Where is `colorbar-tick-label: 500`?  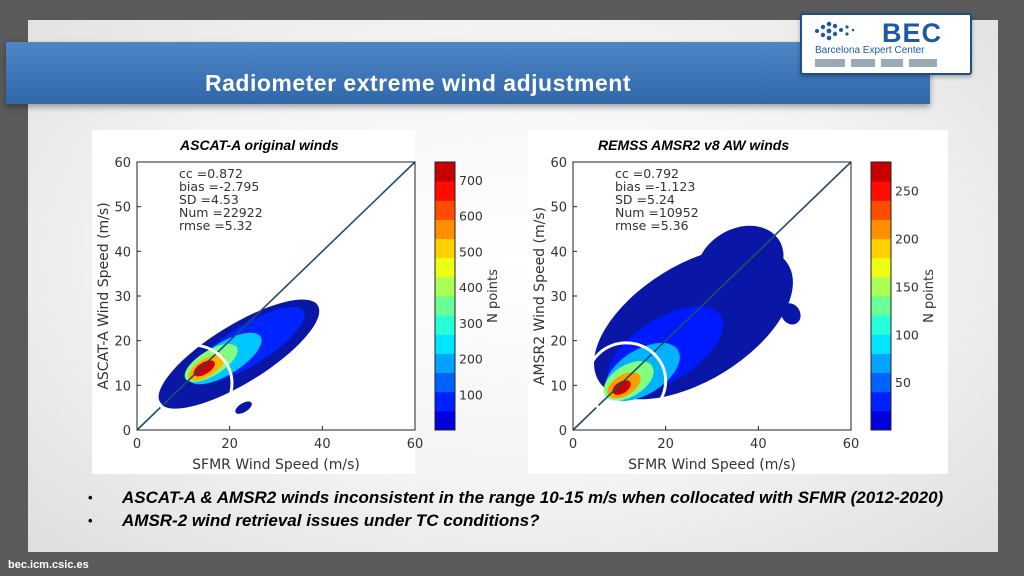
colorbar-tick-label: 500 is located at coordinates (471, 251).